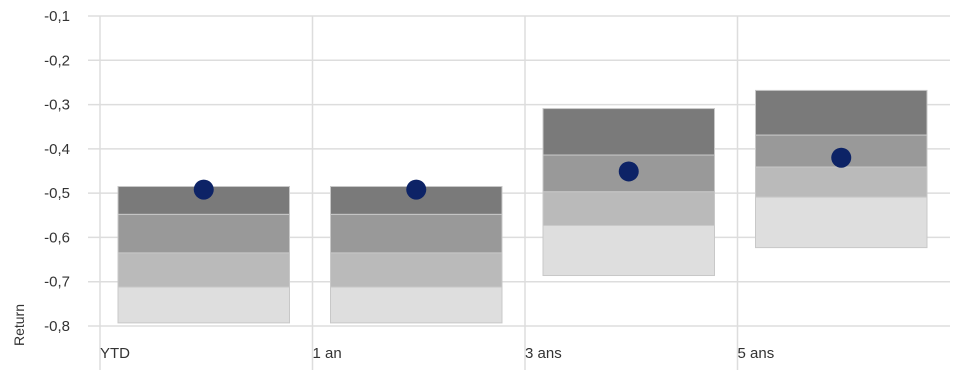  Describe the element at coordinates (522, 173) in the screenshot. I see `data-points` at that location.